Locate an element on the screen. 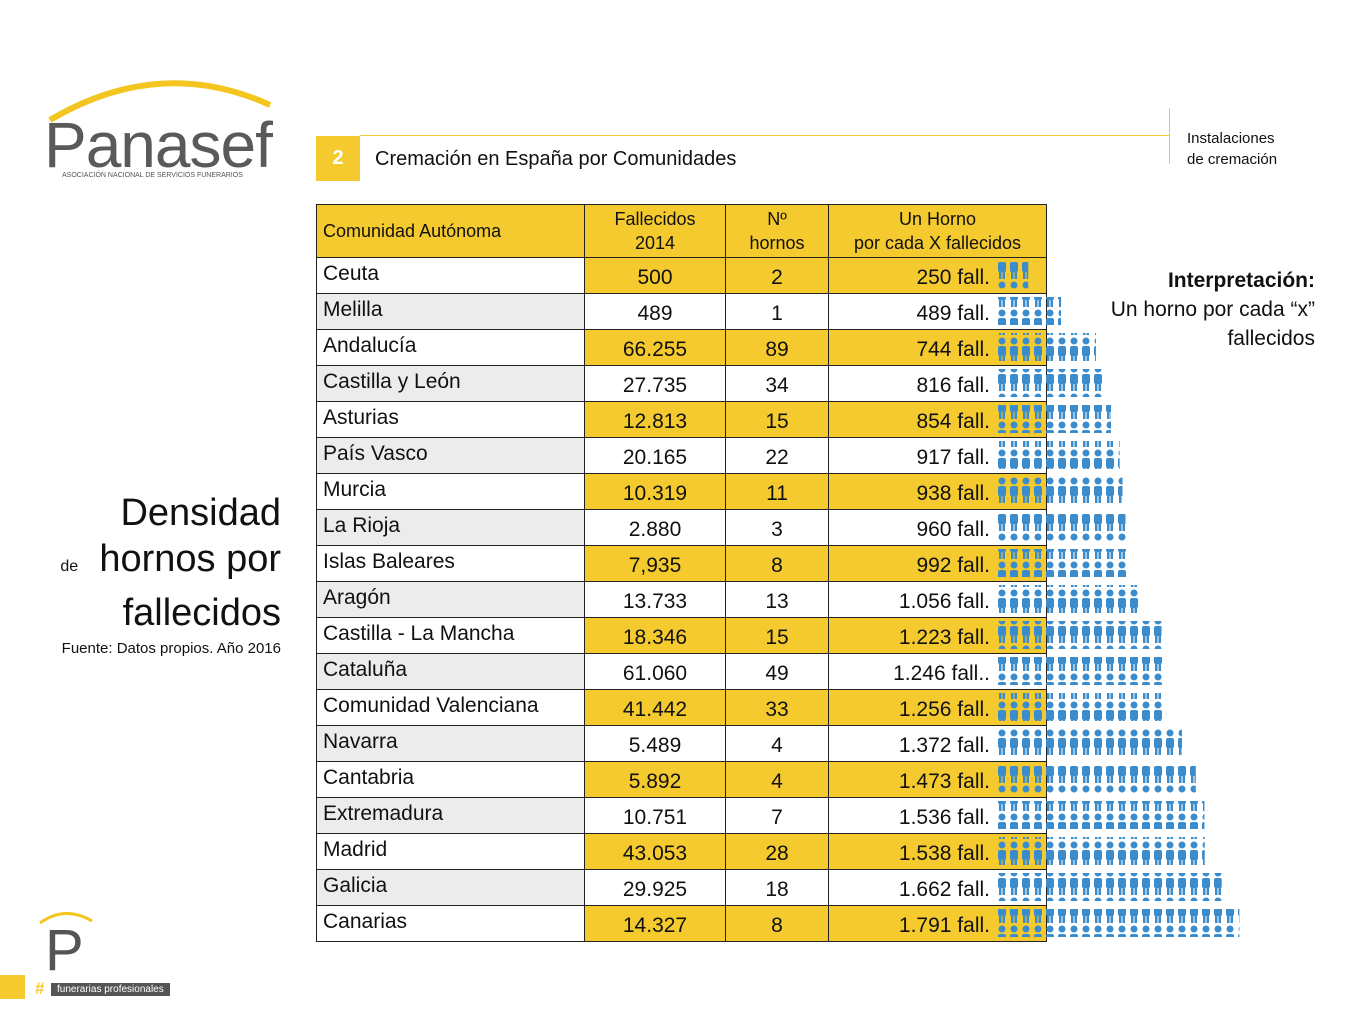 The image size is (1365, 1024). value-cell: 10.319 is located at coordinates (655, 491).